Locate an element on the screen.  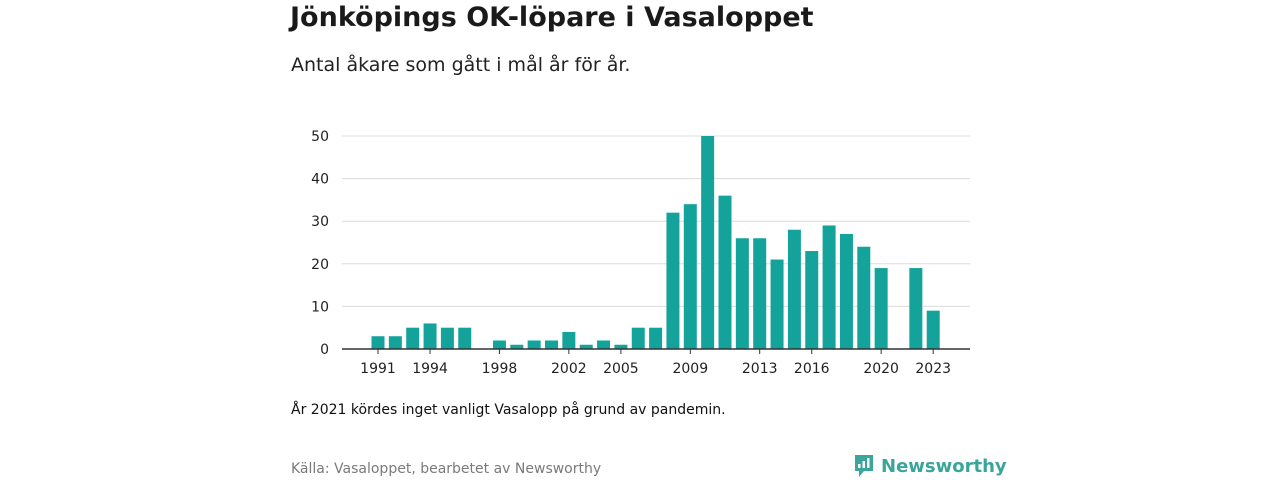
bar-1993 is located at coordinates (413, 338).